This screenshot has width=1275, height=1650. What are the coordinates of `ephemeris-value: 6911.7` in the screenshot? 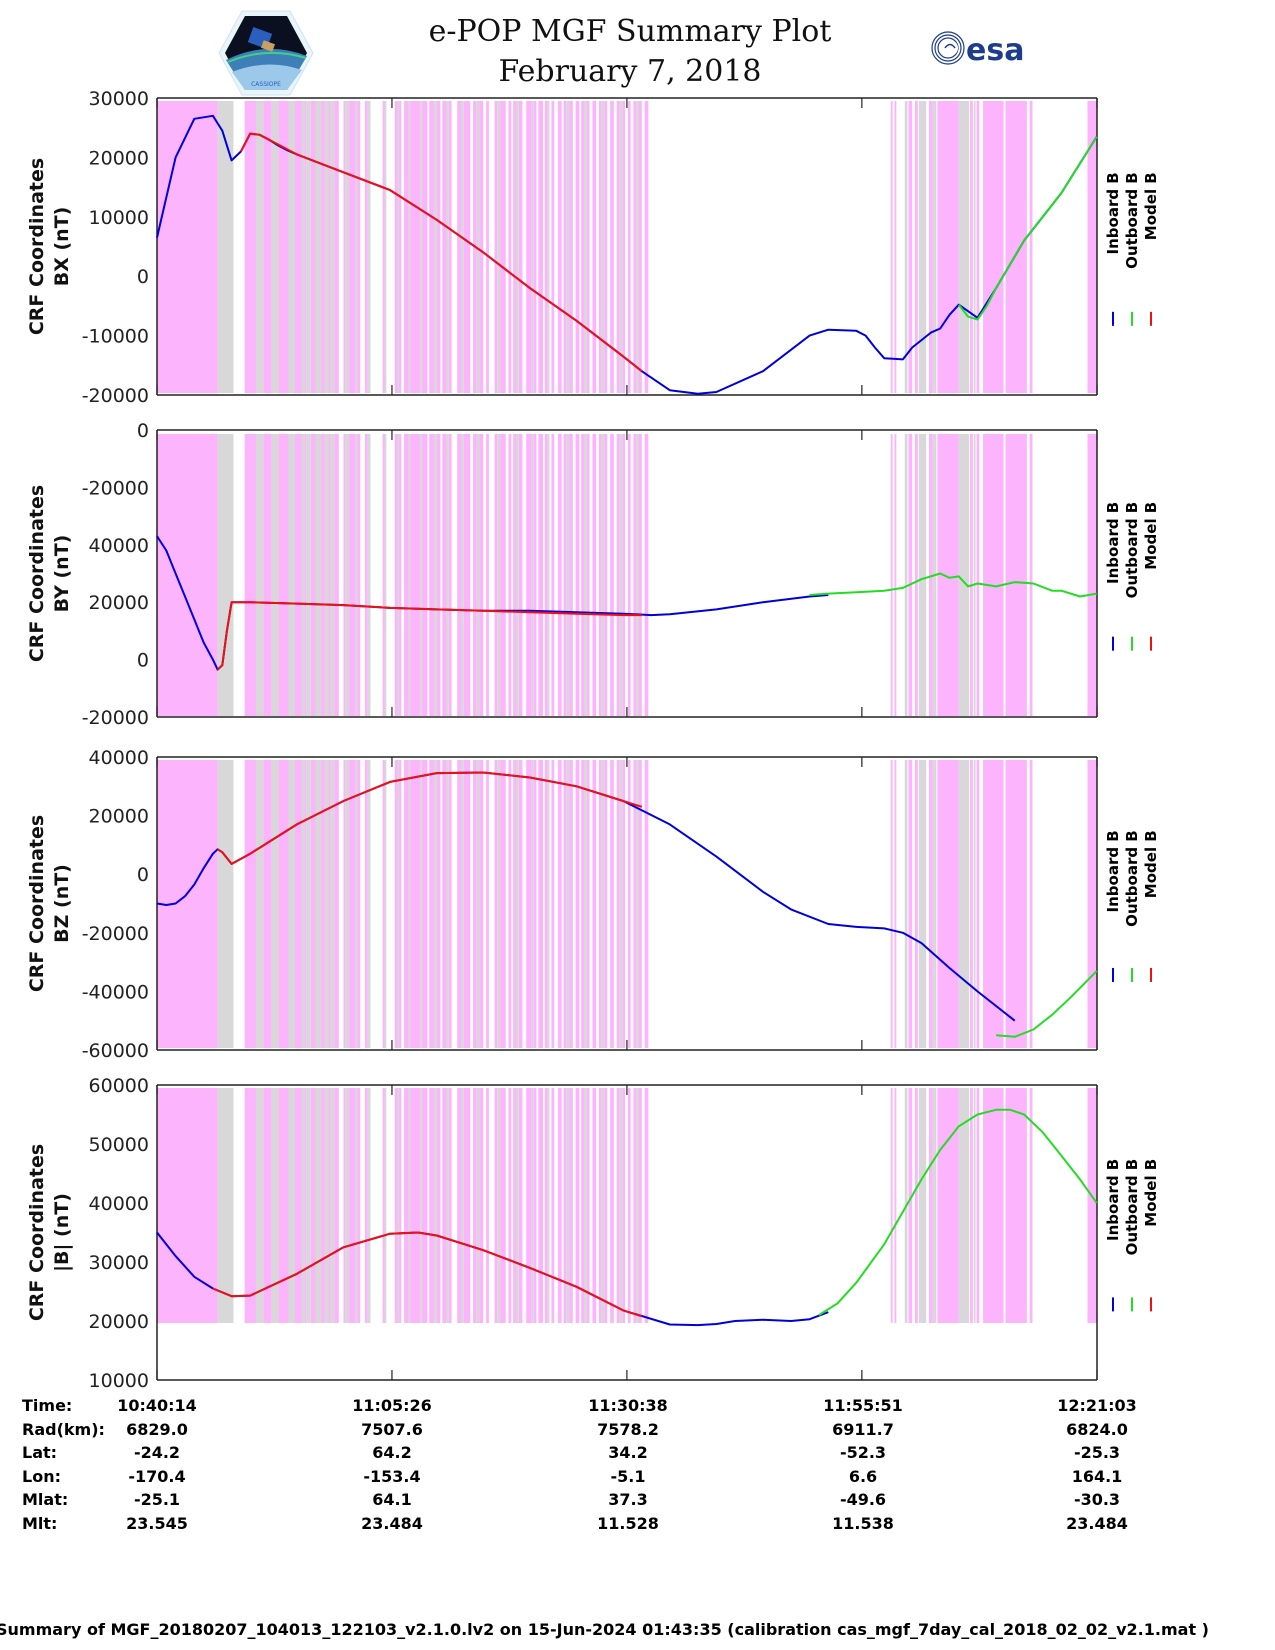 It's located at (863, 1429).